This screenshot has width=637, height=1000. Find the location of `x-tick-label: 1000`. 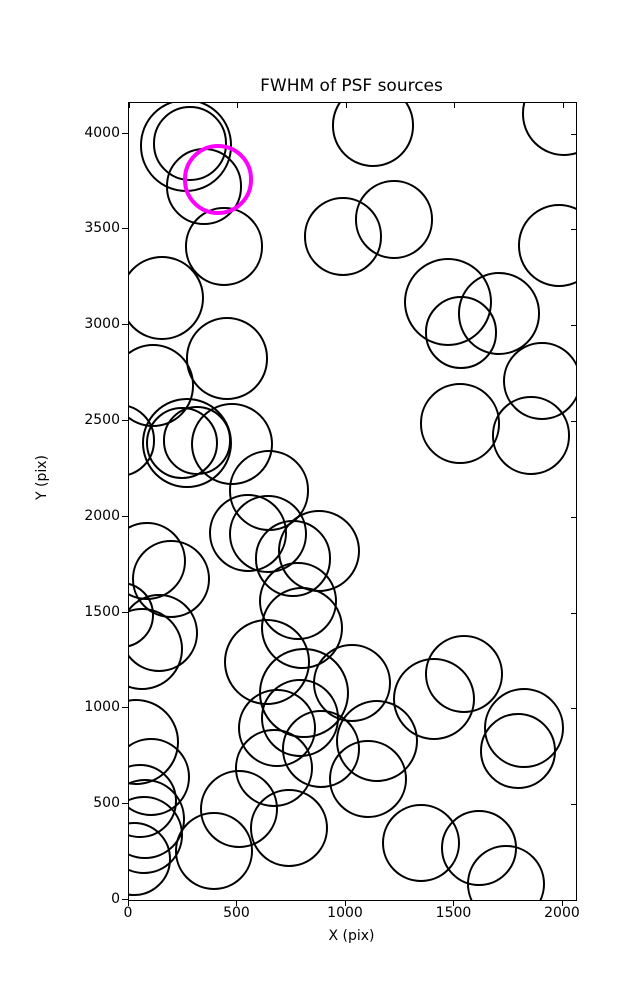

x-tick-label: 1000 is located at coordinates (345, 913).